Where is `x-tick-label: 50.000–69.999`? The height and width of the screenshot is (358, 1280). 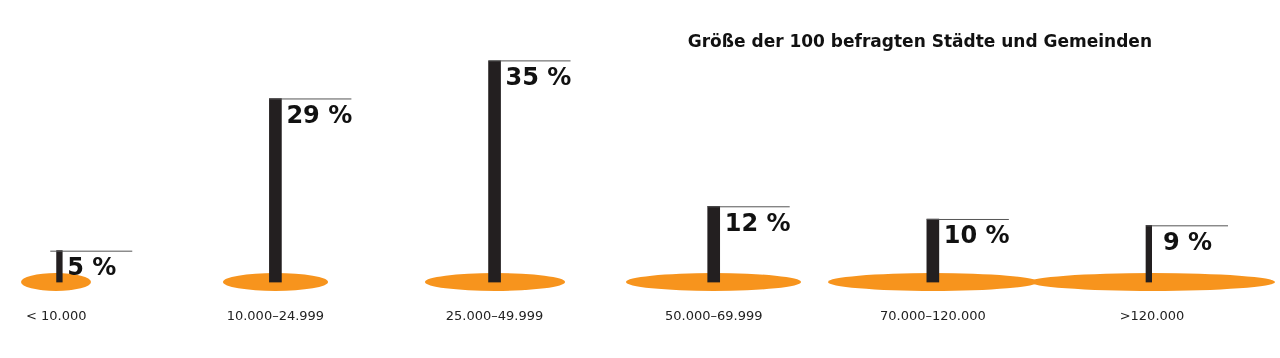 x-tick-label: 50.000–69.999 is located at coordinates (713, 315).